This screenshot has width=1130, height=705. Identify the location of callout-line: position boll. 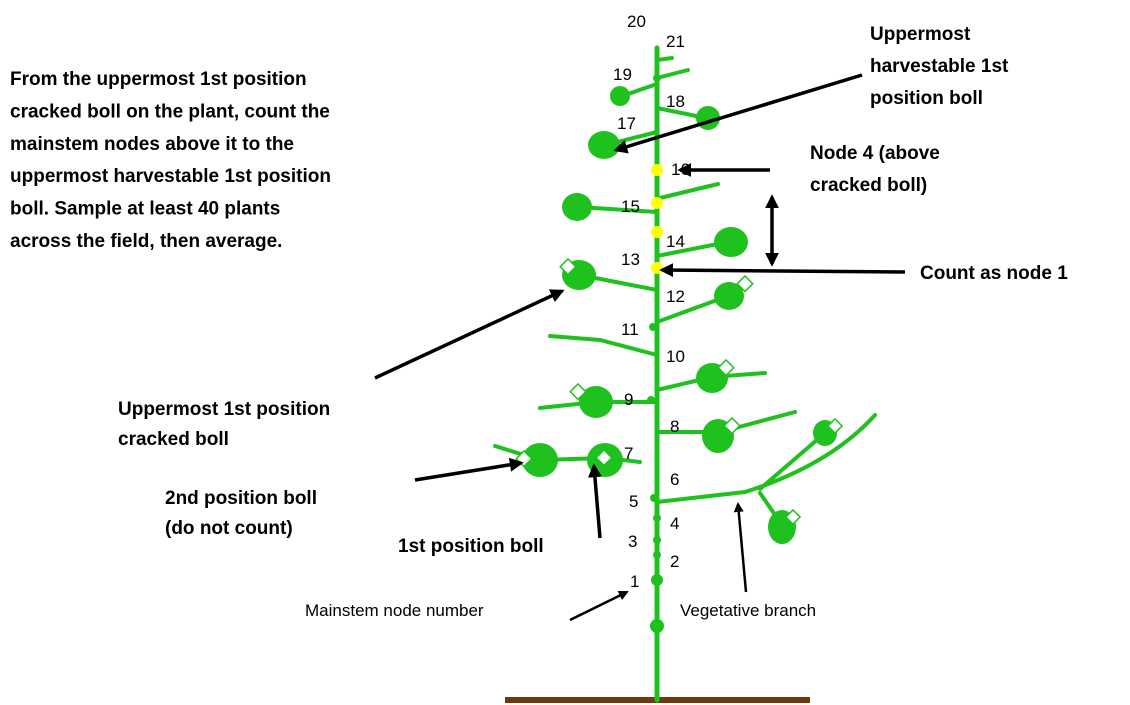
(926, 98).